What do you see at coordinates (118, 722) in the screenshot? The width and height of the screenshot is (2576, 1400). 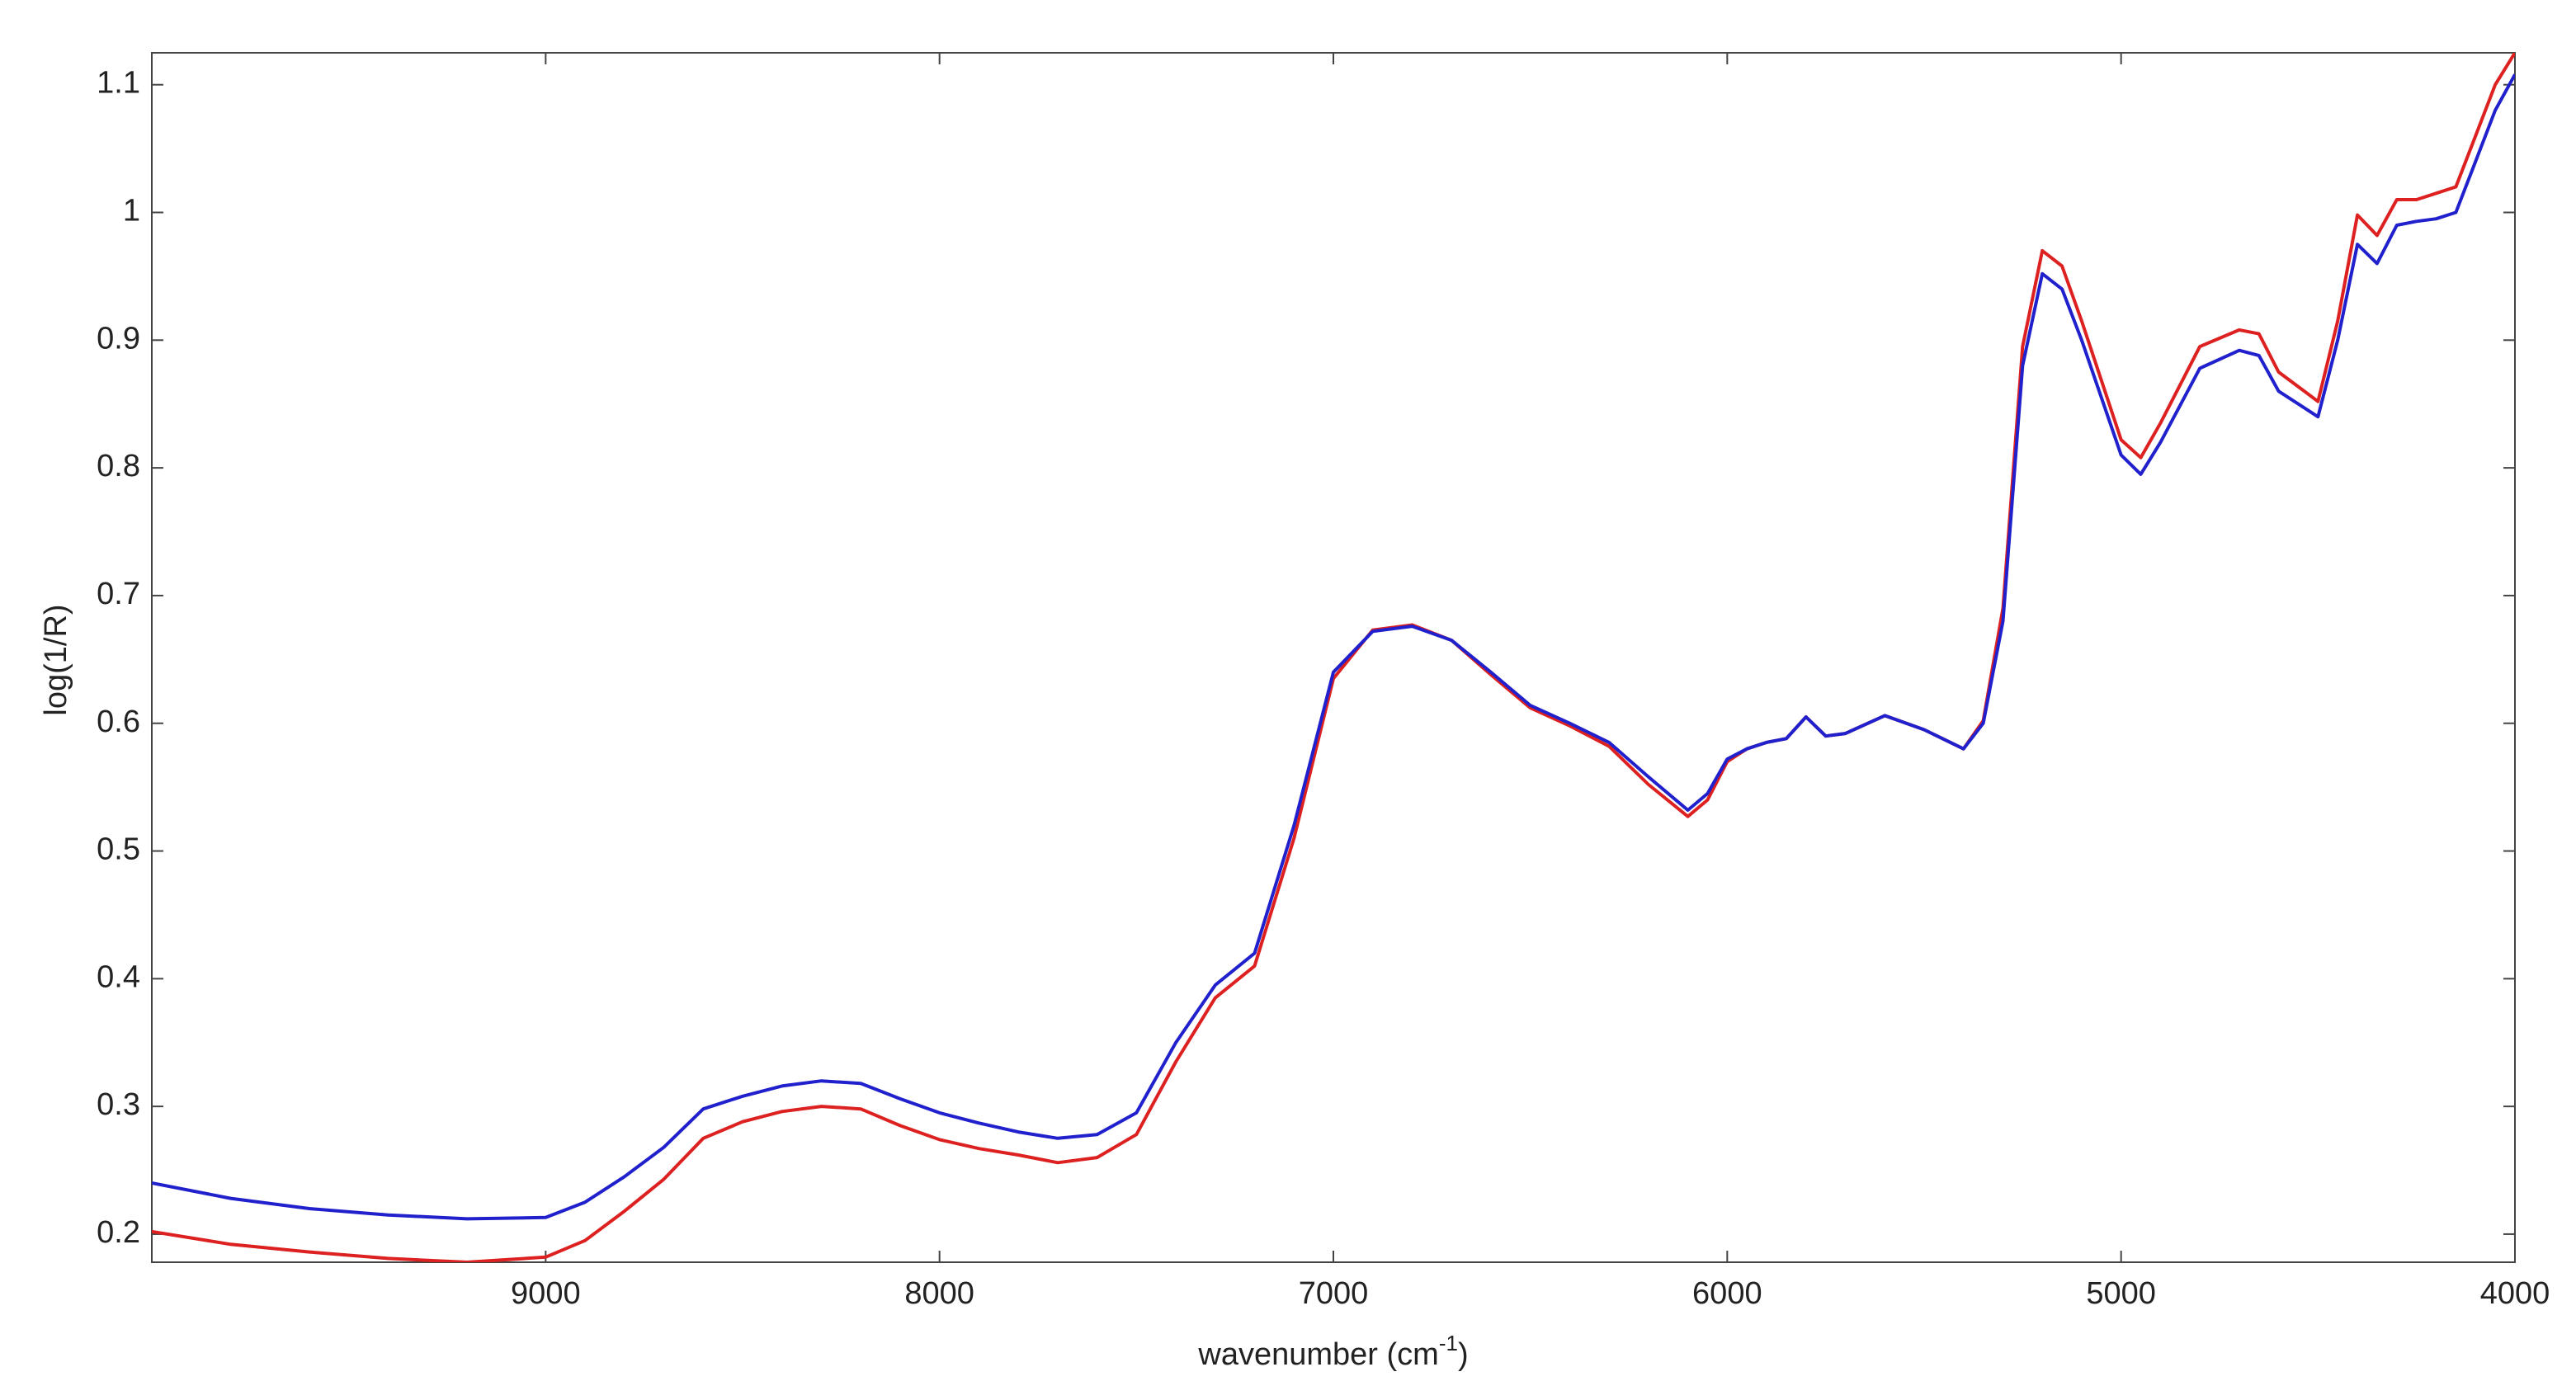 I see `y-tick-label: 0.6` at bounding box center [118, 722].